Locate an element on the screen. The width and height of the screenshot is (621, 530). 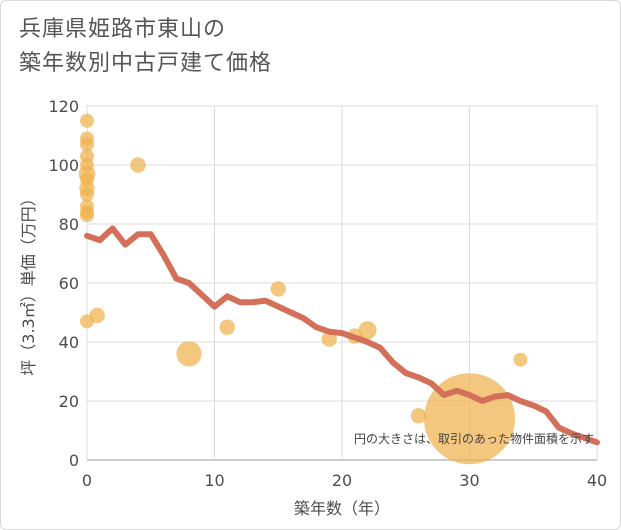
y-tick-label: 0 is located at coordinates (74, 460).